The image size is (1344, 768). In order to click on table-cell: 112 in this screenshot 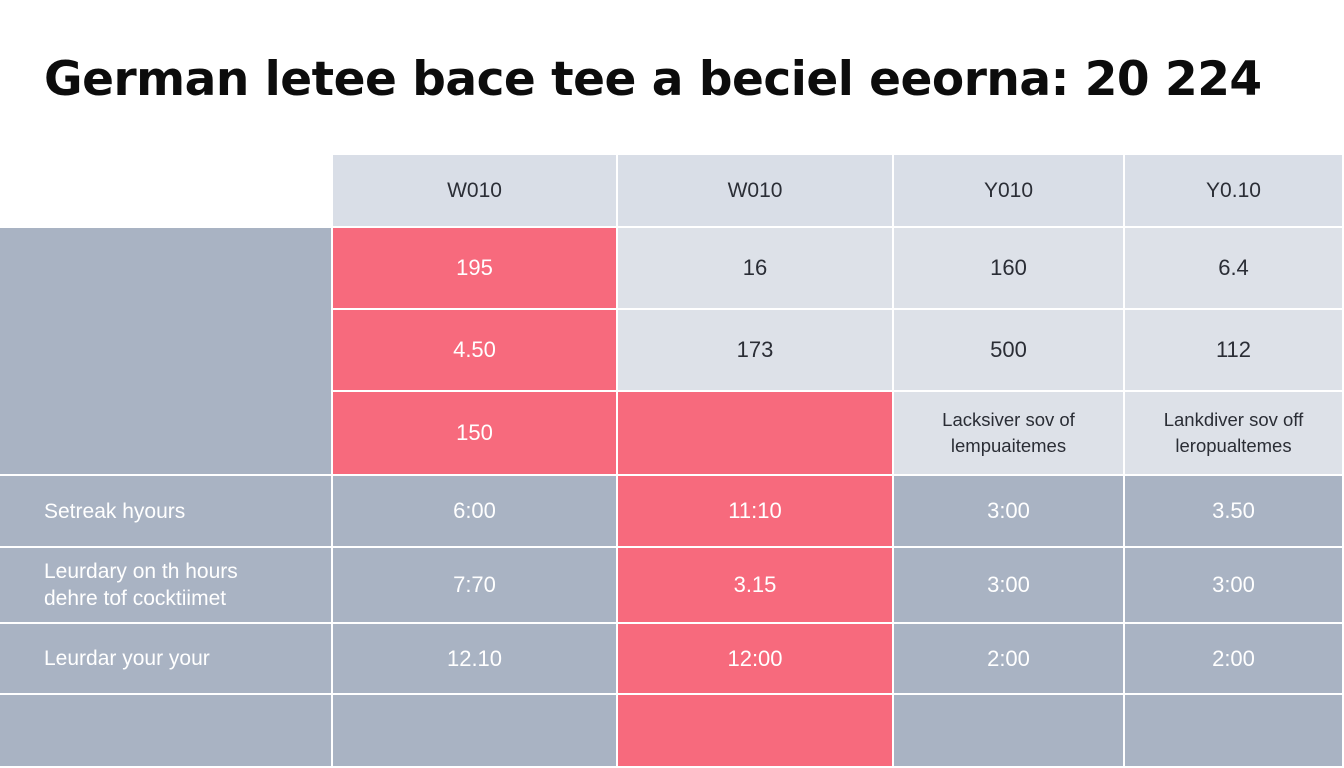, I will do `click(1234, 351)`.